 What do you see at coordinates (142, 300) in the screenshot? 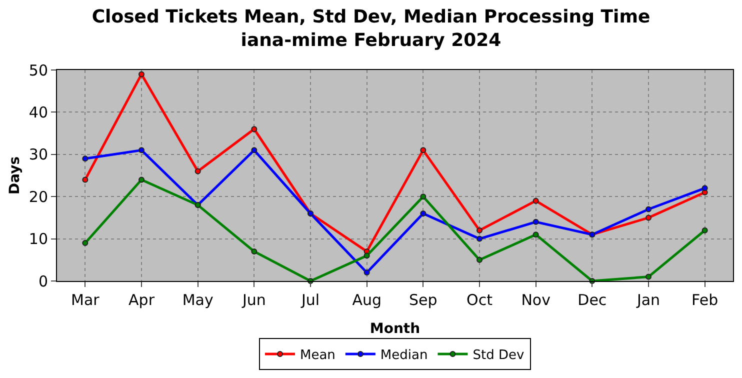
I see `x-tick-label: Apr` at bounding box center [142, 300].